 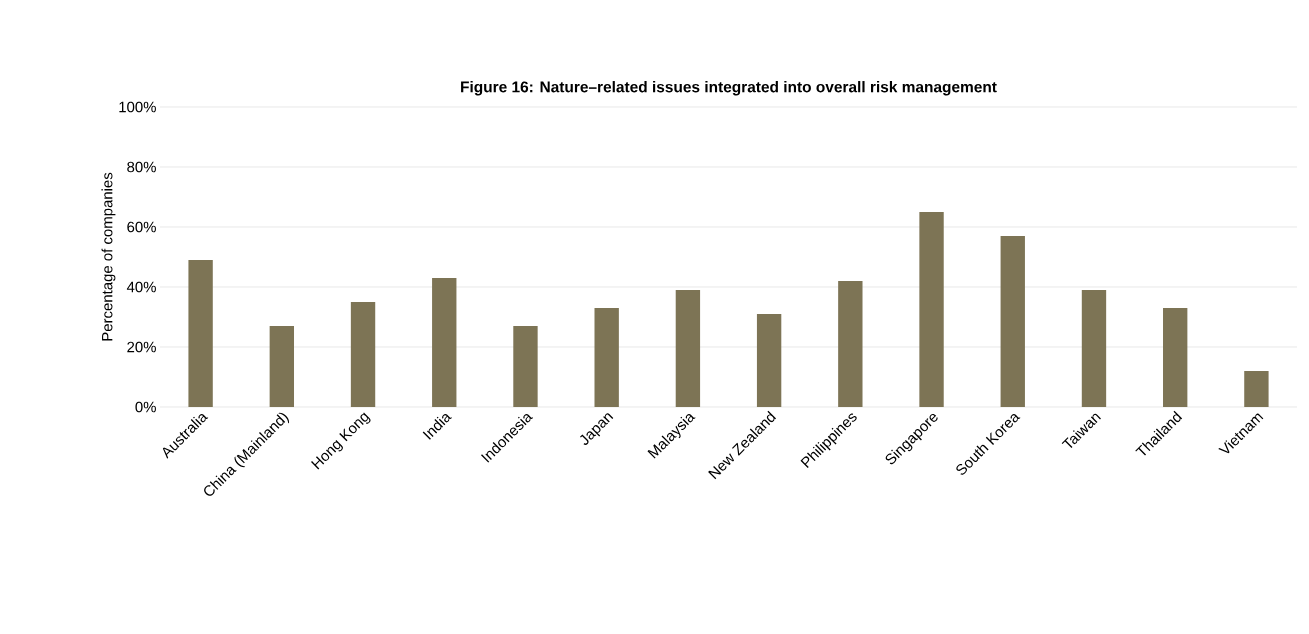 I want to click on chart-title: Figure 16: Nature–related issues integrated into overall risk management, so click(x=729, y=88).